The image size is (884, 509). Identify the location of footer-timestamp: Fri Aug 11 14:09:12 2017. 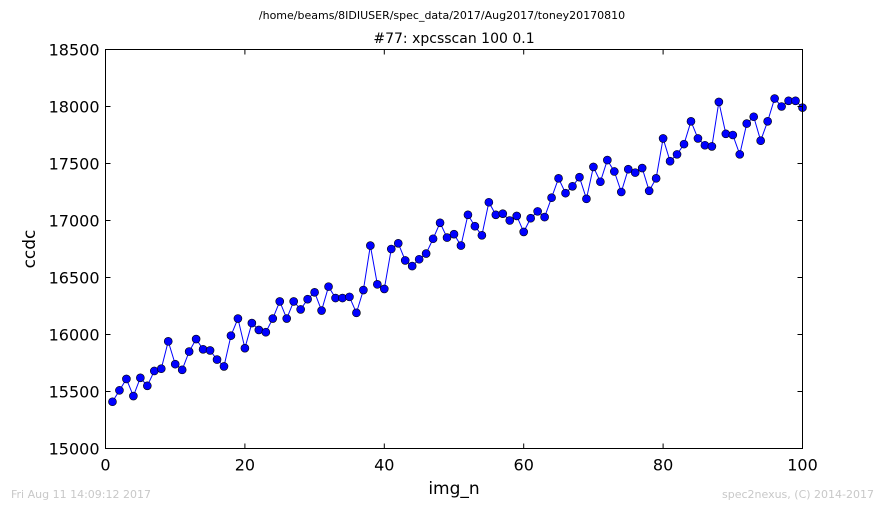
(81, 494).